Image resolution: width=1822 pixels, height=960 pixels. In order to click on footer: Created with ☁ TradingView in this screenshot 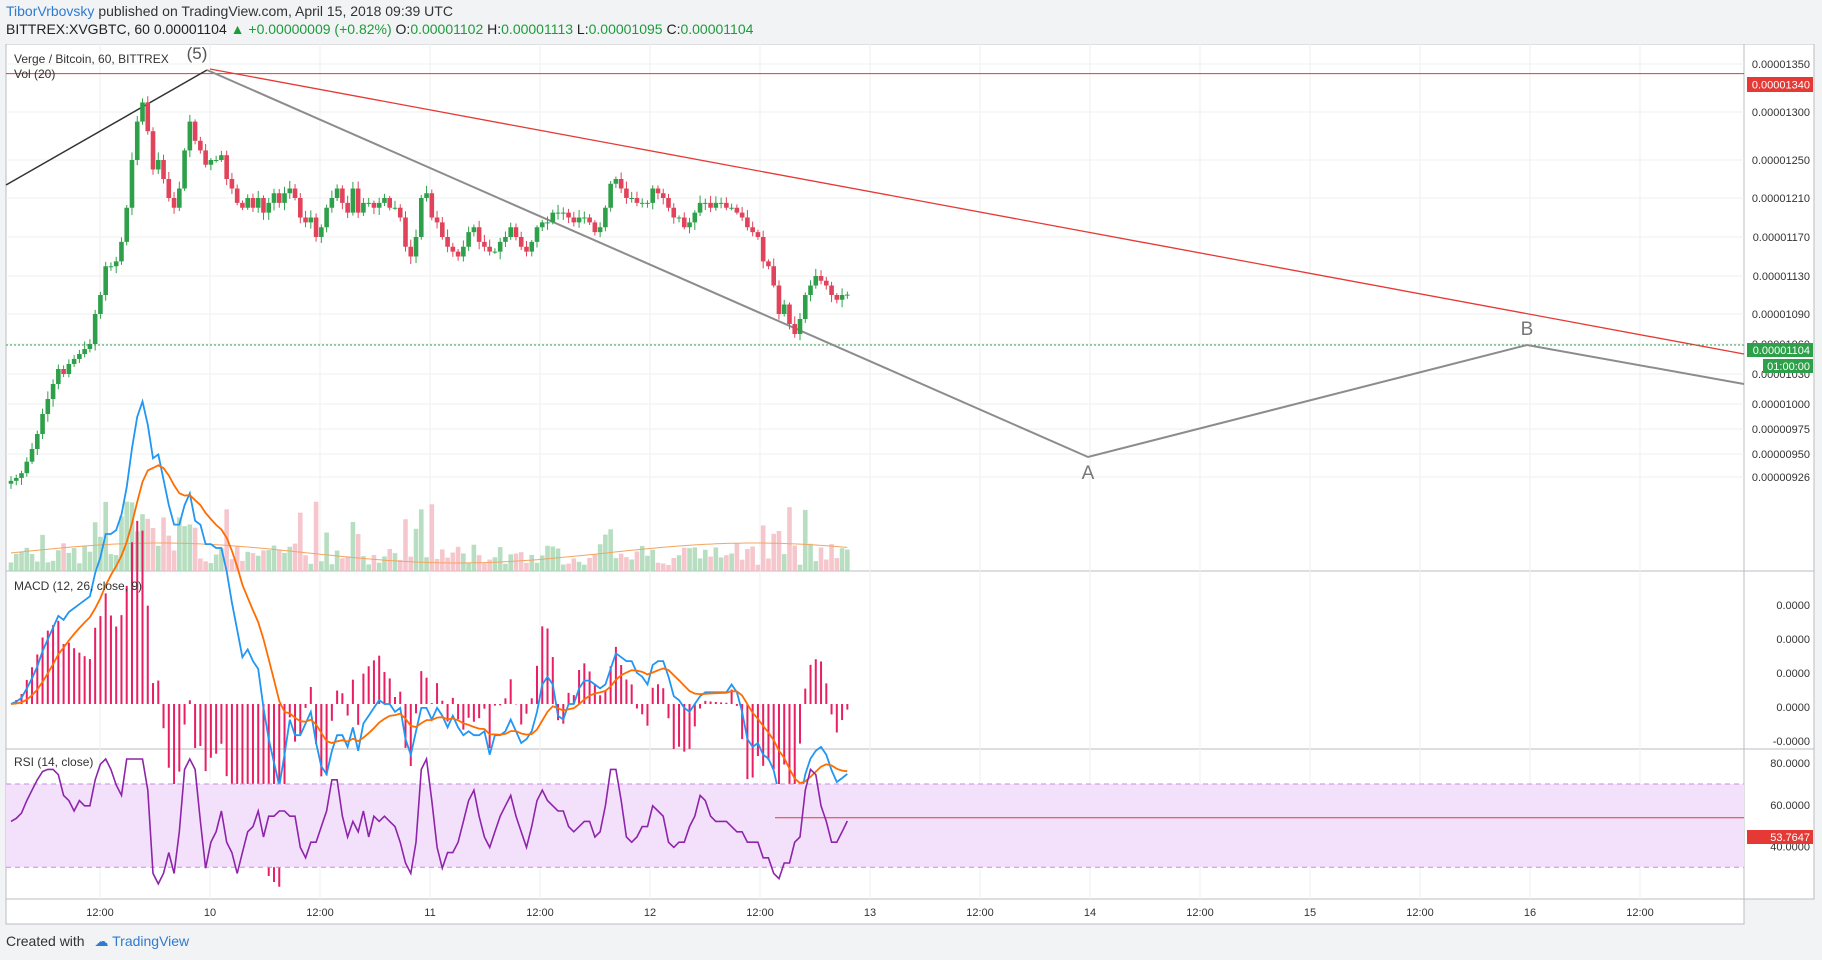, I will do `click(97, 941)`.